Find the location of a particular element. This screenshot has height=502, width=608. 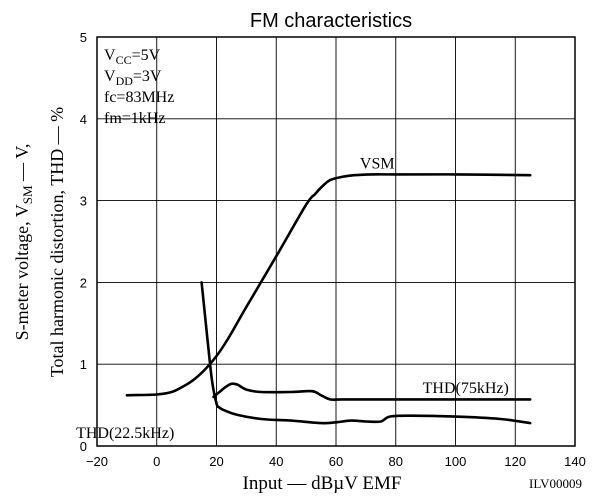

x-tick-label: 100 is located at coordinates (456, 461).